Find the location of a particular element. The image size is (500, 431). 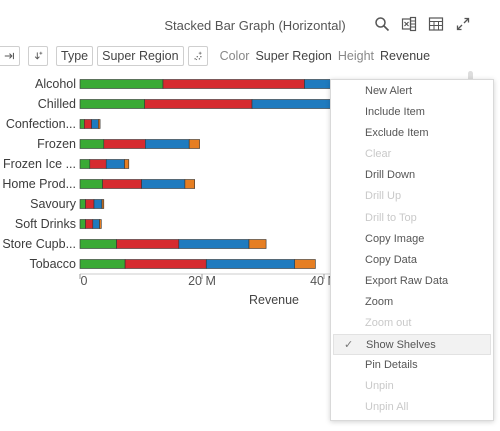

chart-title-text: Stacked Bar Graph (Horizontal) is located at coordinates (255, 25).